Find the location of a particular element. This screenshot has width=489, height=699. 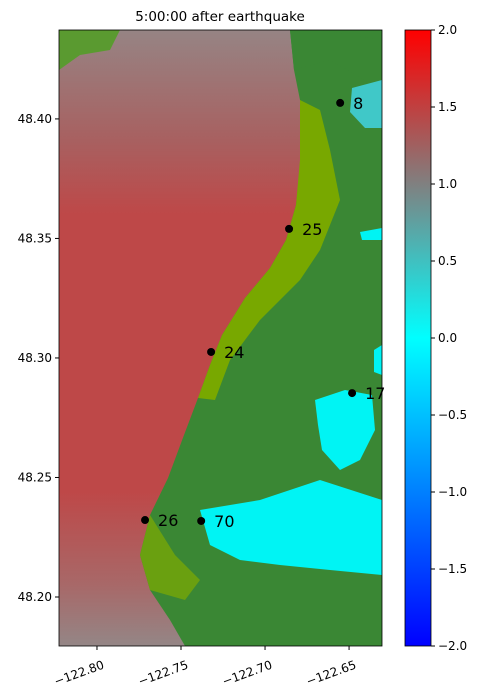

x-tick-label: −122.80 is located at coordinates (79, 673).